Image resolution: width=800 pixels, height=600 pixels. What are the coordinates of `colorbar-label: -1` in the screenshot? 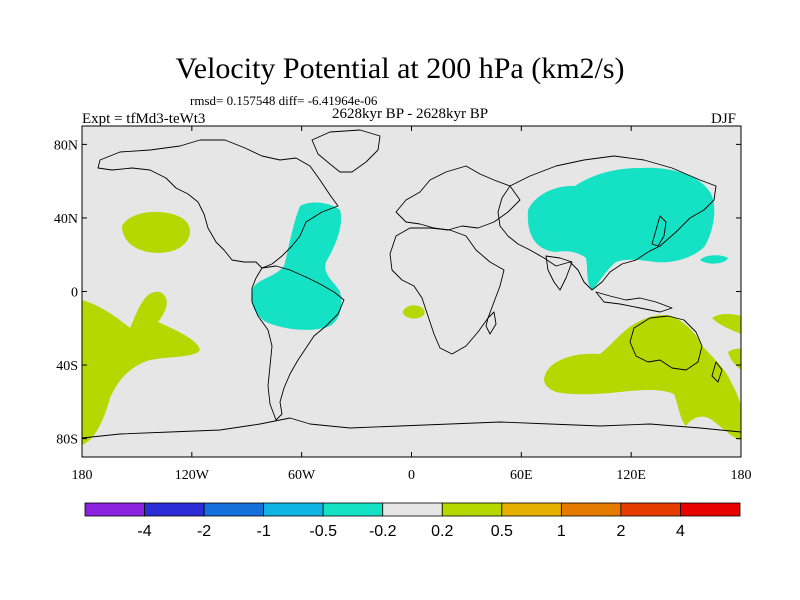 It's located at (264, 531).